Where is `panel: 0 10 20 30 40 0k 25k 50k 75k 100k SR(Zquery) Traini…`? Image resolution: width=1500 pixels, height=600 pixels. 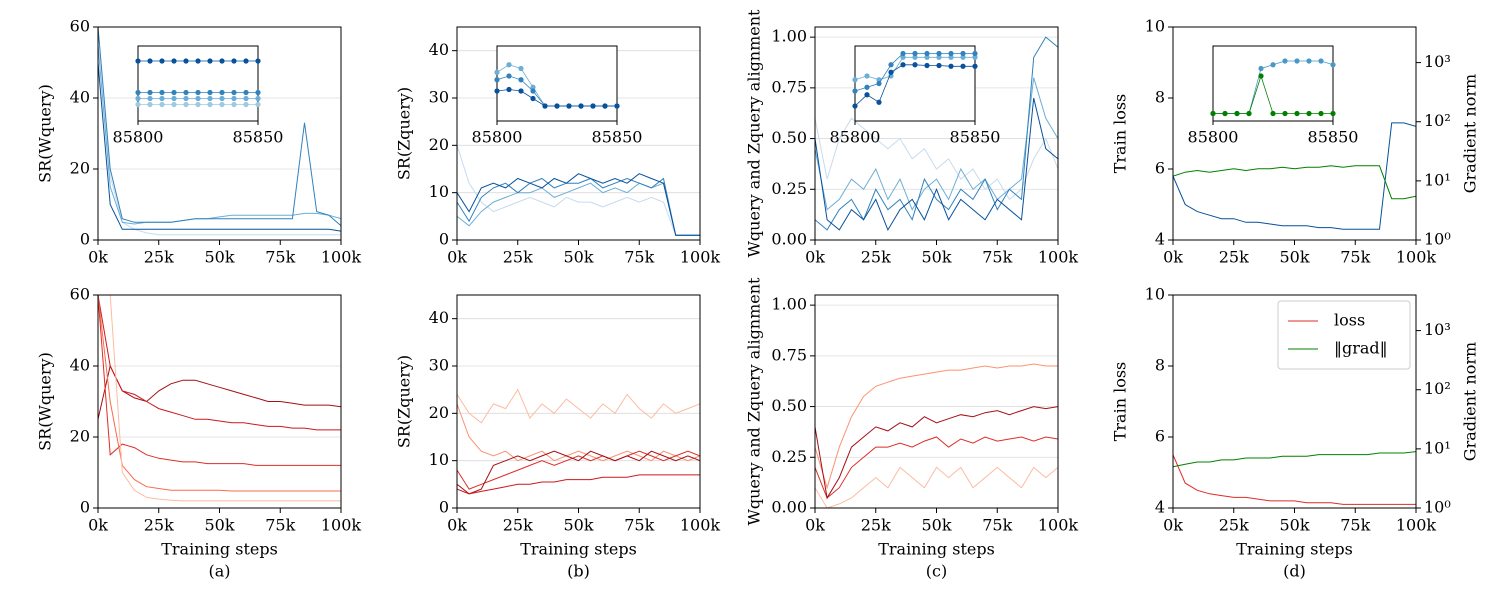
panel: 0 10 20 30 40 0k 25k 50k 75k 100k SR(Zquery) Traini… is located at coordinates (558, 437).